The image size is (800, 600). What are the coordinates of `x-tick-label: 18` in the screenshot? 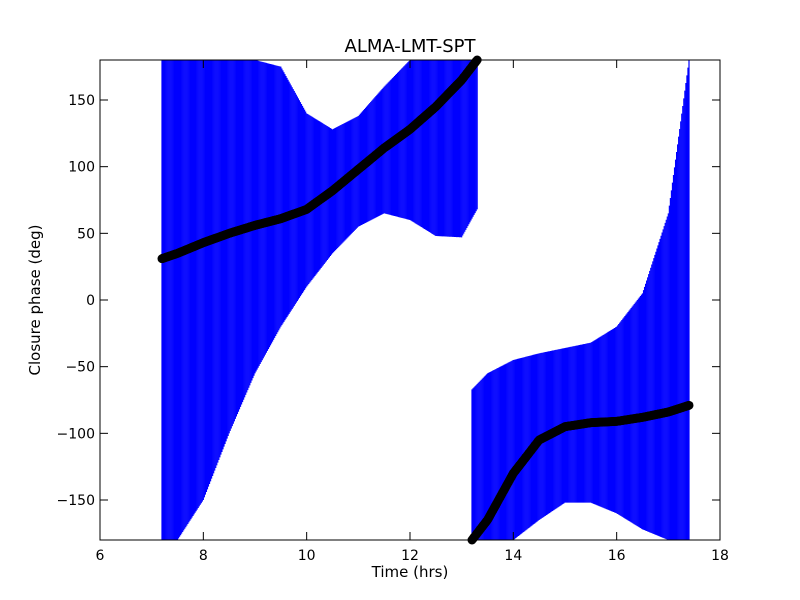 It's located at (720, 556).